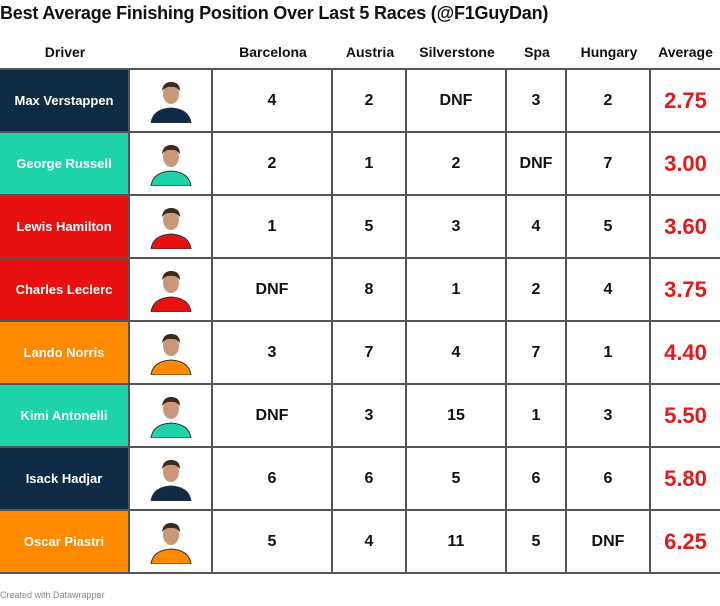 This screenshot has height=606, width=720. Describe the element at coordinates (52, 595) in the screenshot. I see `footer-note: Created with Datawrapper` at that location.